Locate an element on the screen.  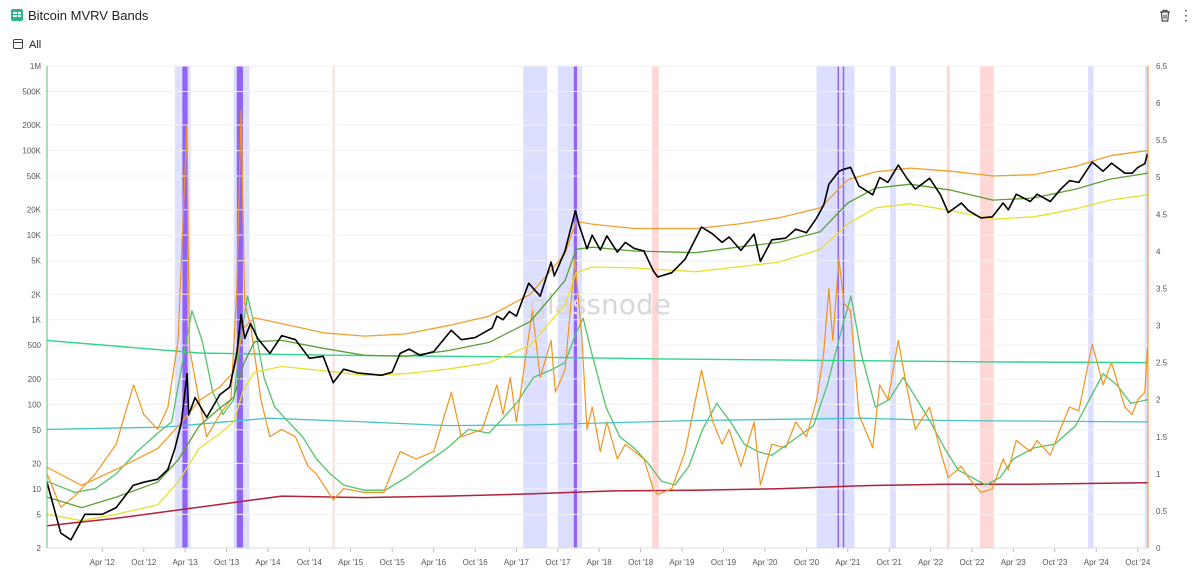
x-tick-label: Apr '24 is located at coordinates (1097, 562).